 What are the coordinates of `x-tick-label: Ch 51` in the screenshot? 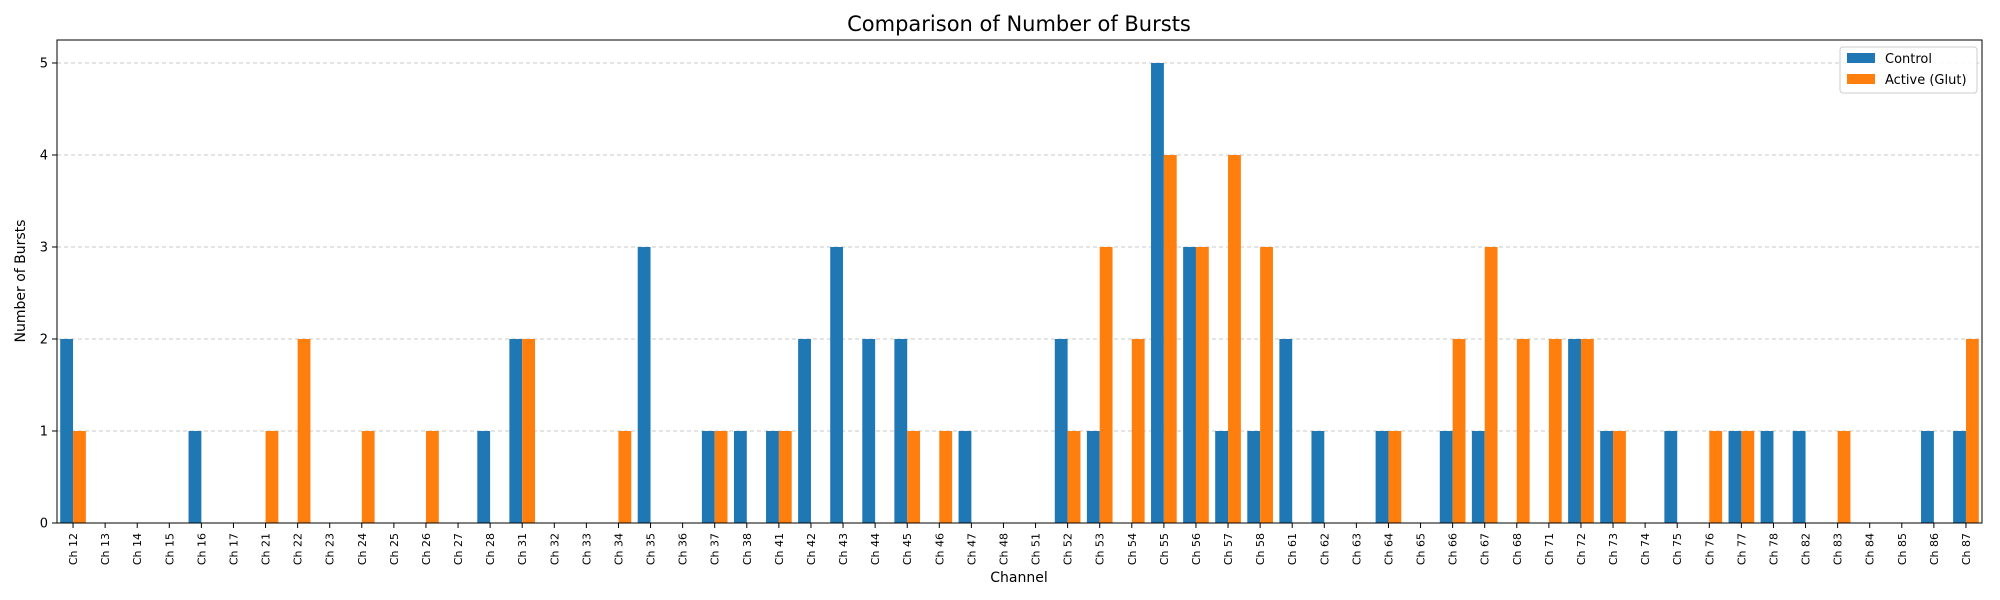 It's located at (1036, 549).